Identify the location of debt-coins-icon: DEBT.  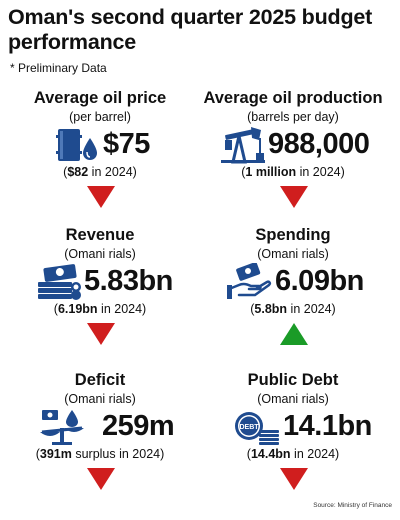
(257, 427).